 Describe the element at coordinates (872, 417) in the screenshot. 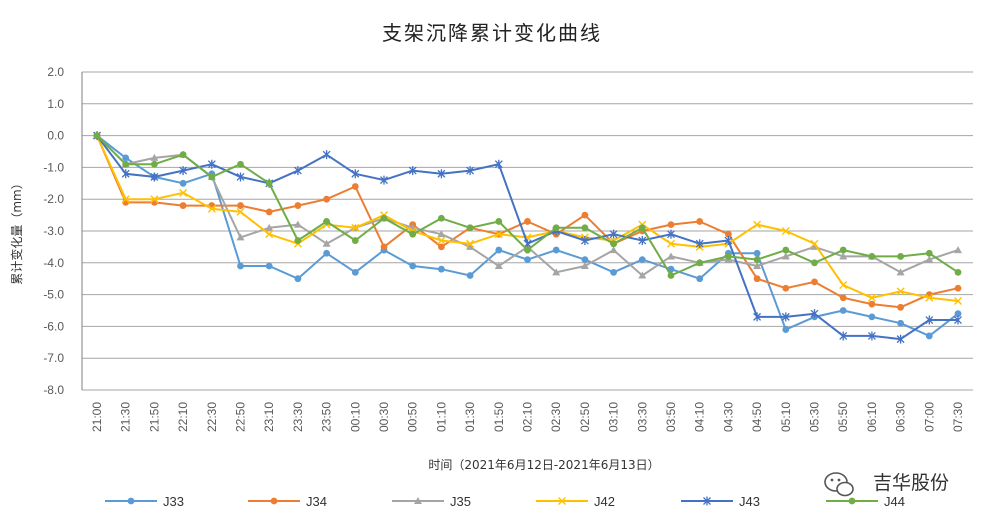

I see `x-tick-label: 06:10` at that location.